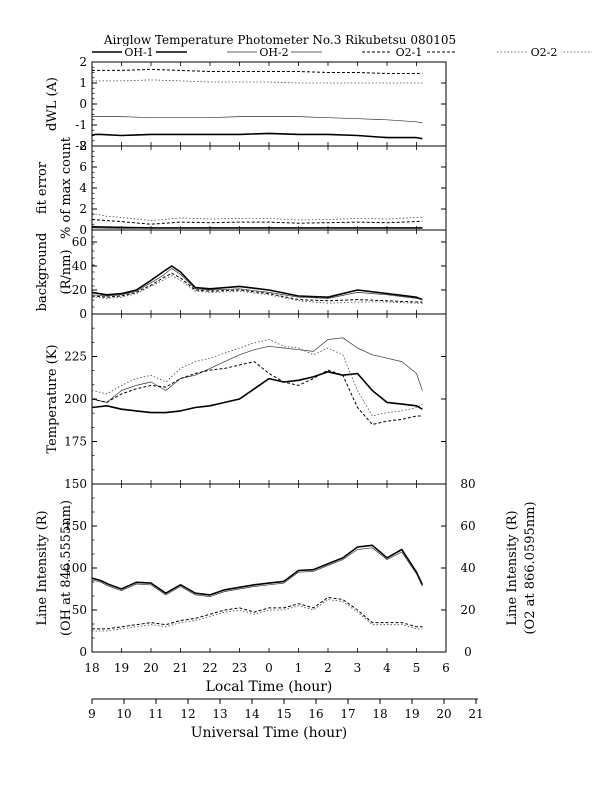 The image size is (612, 792). I want to click on ut-tick-label: 15, so click(283, 714).